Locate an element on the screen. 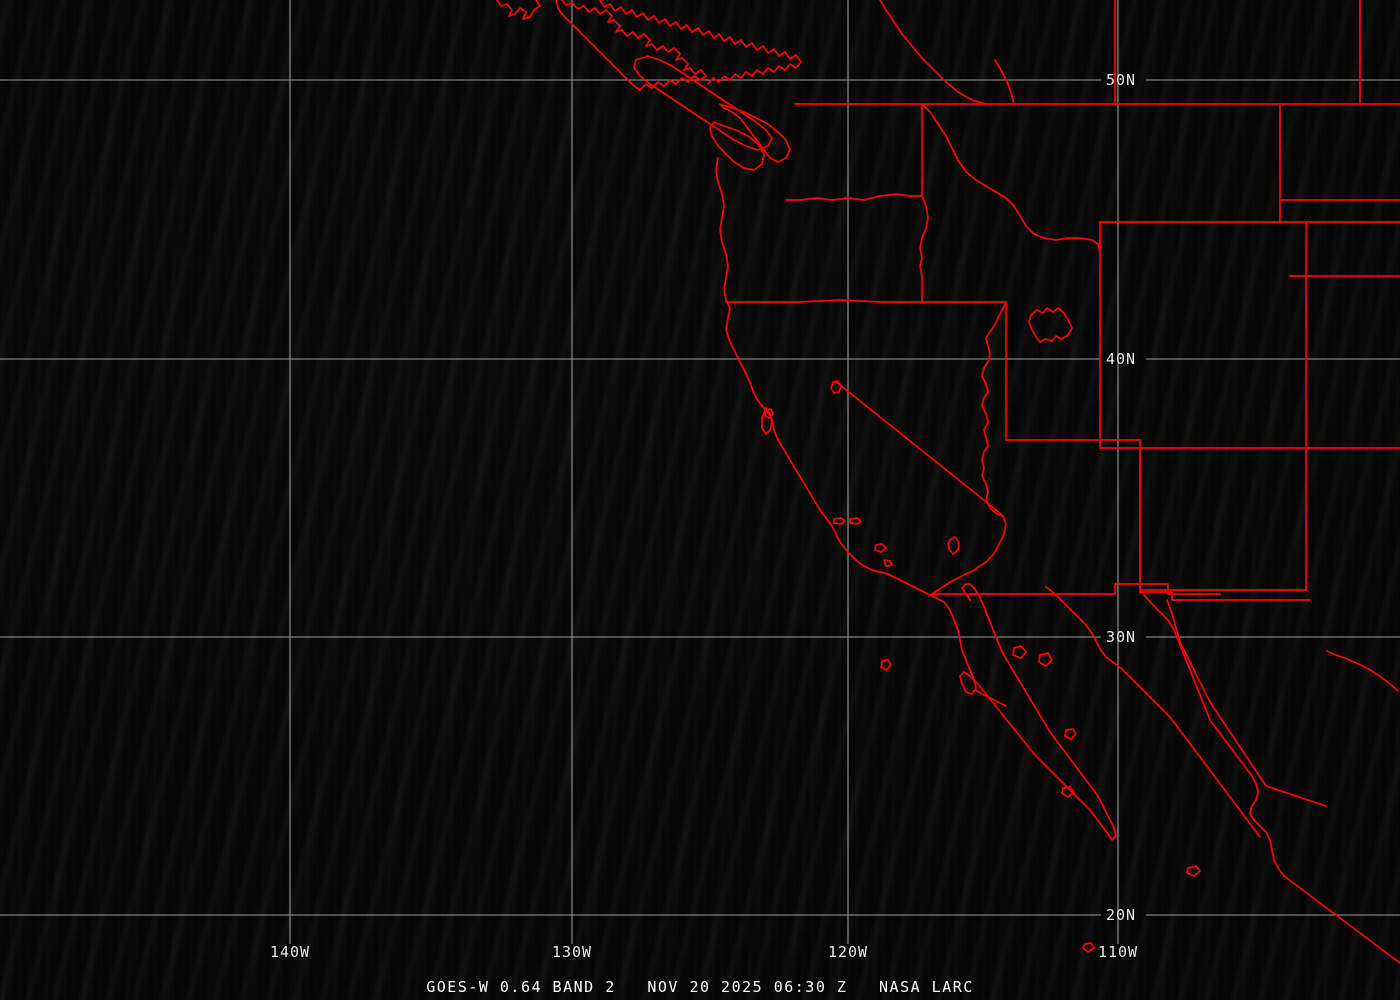  coastline-salton-sea is located at coordinates (953, 545).